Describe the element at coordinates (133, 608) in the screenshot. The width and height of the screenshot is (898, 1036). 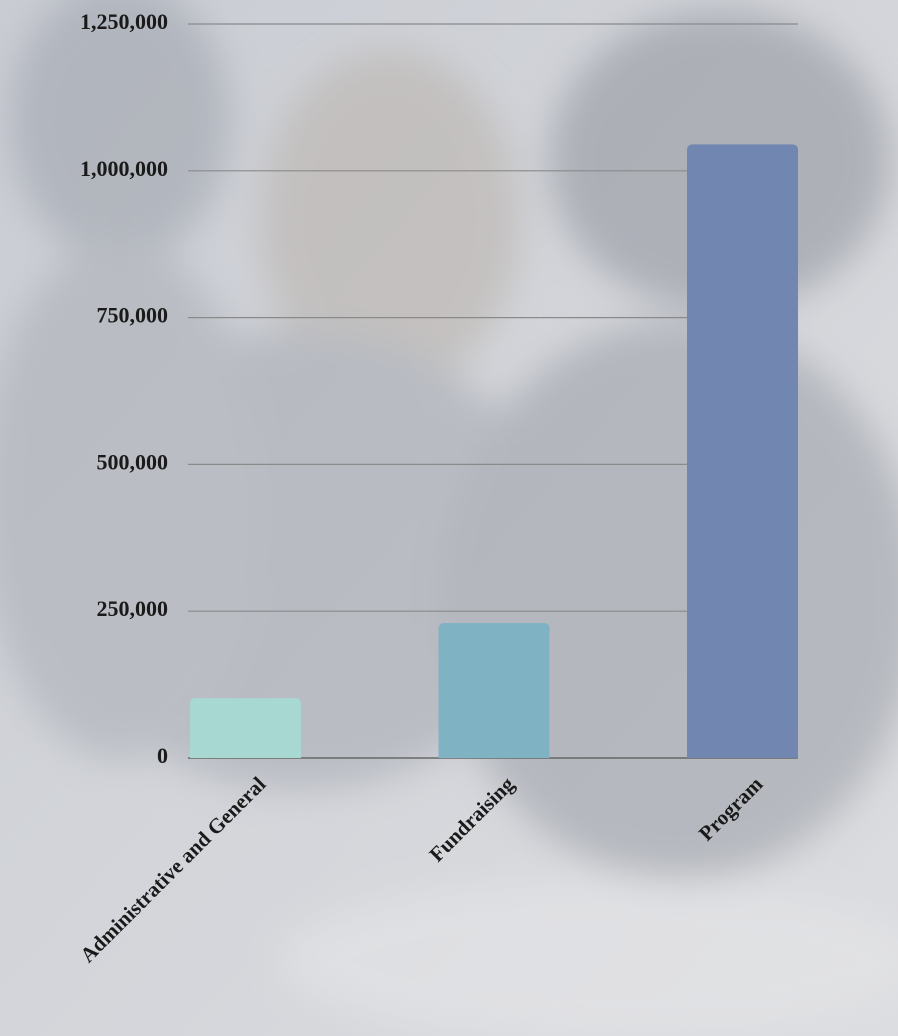
I see `y-tick-label: 250,000` at that location.